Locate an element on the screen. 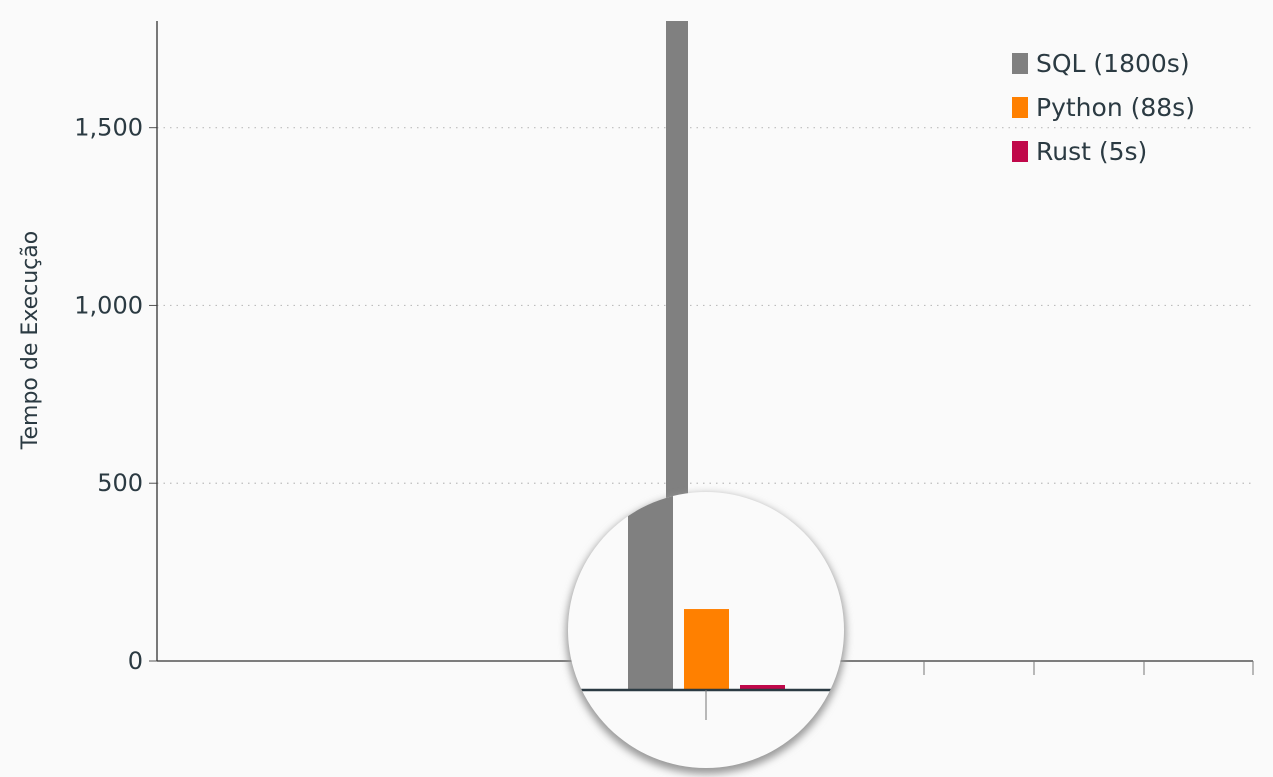 This screenshot has width=1273, height=777. y-axis-title: Tempo de Execução is located at coordinates (30, 340).